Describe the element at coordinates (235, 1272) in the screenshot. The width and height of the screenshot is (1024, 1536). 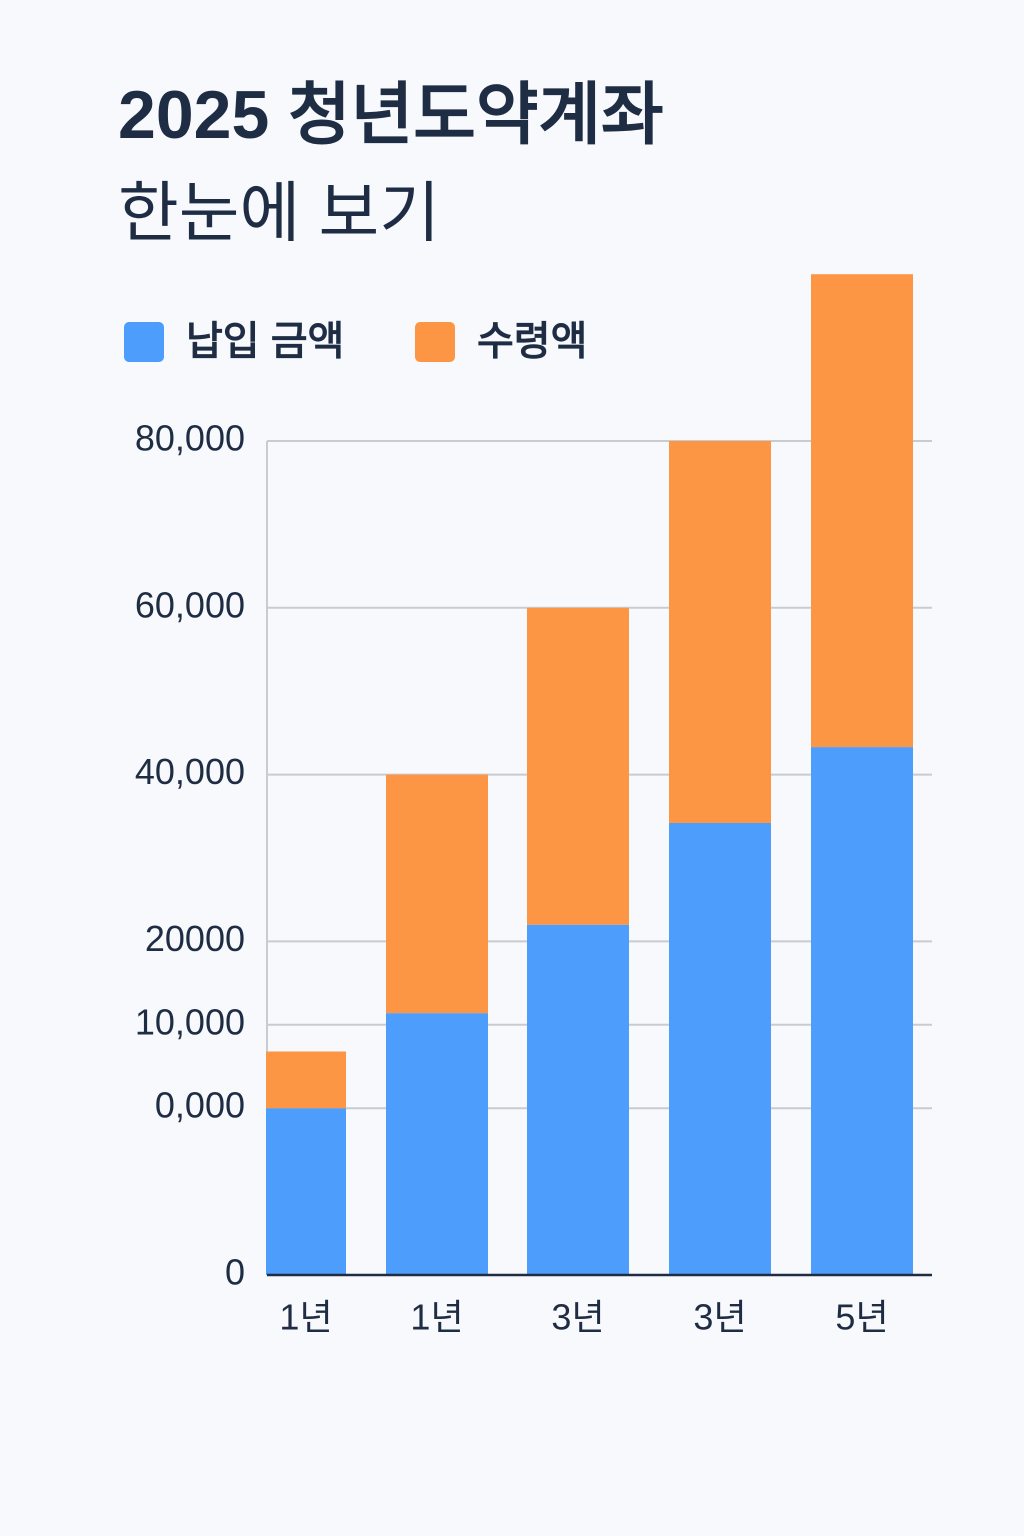
I see `y-tick-label: 0` at that location.